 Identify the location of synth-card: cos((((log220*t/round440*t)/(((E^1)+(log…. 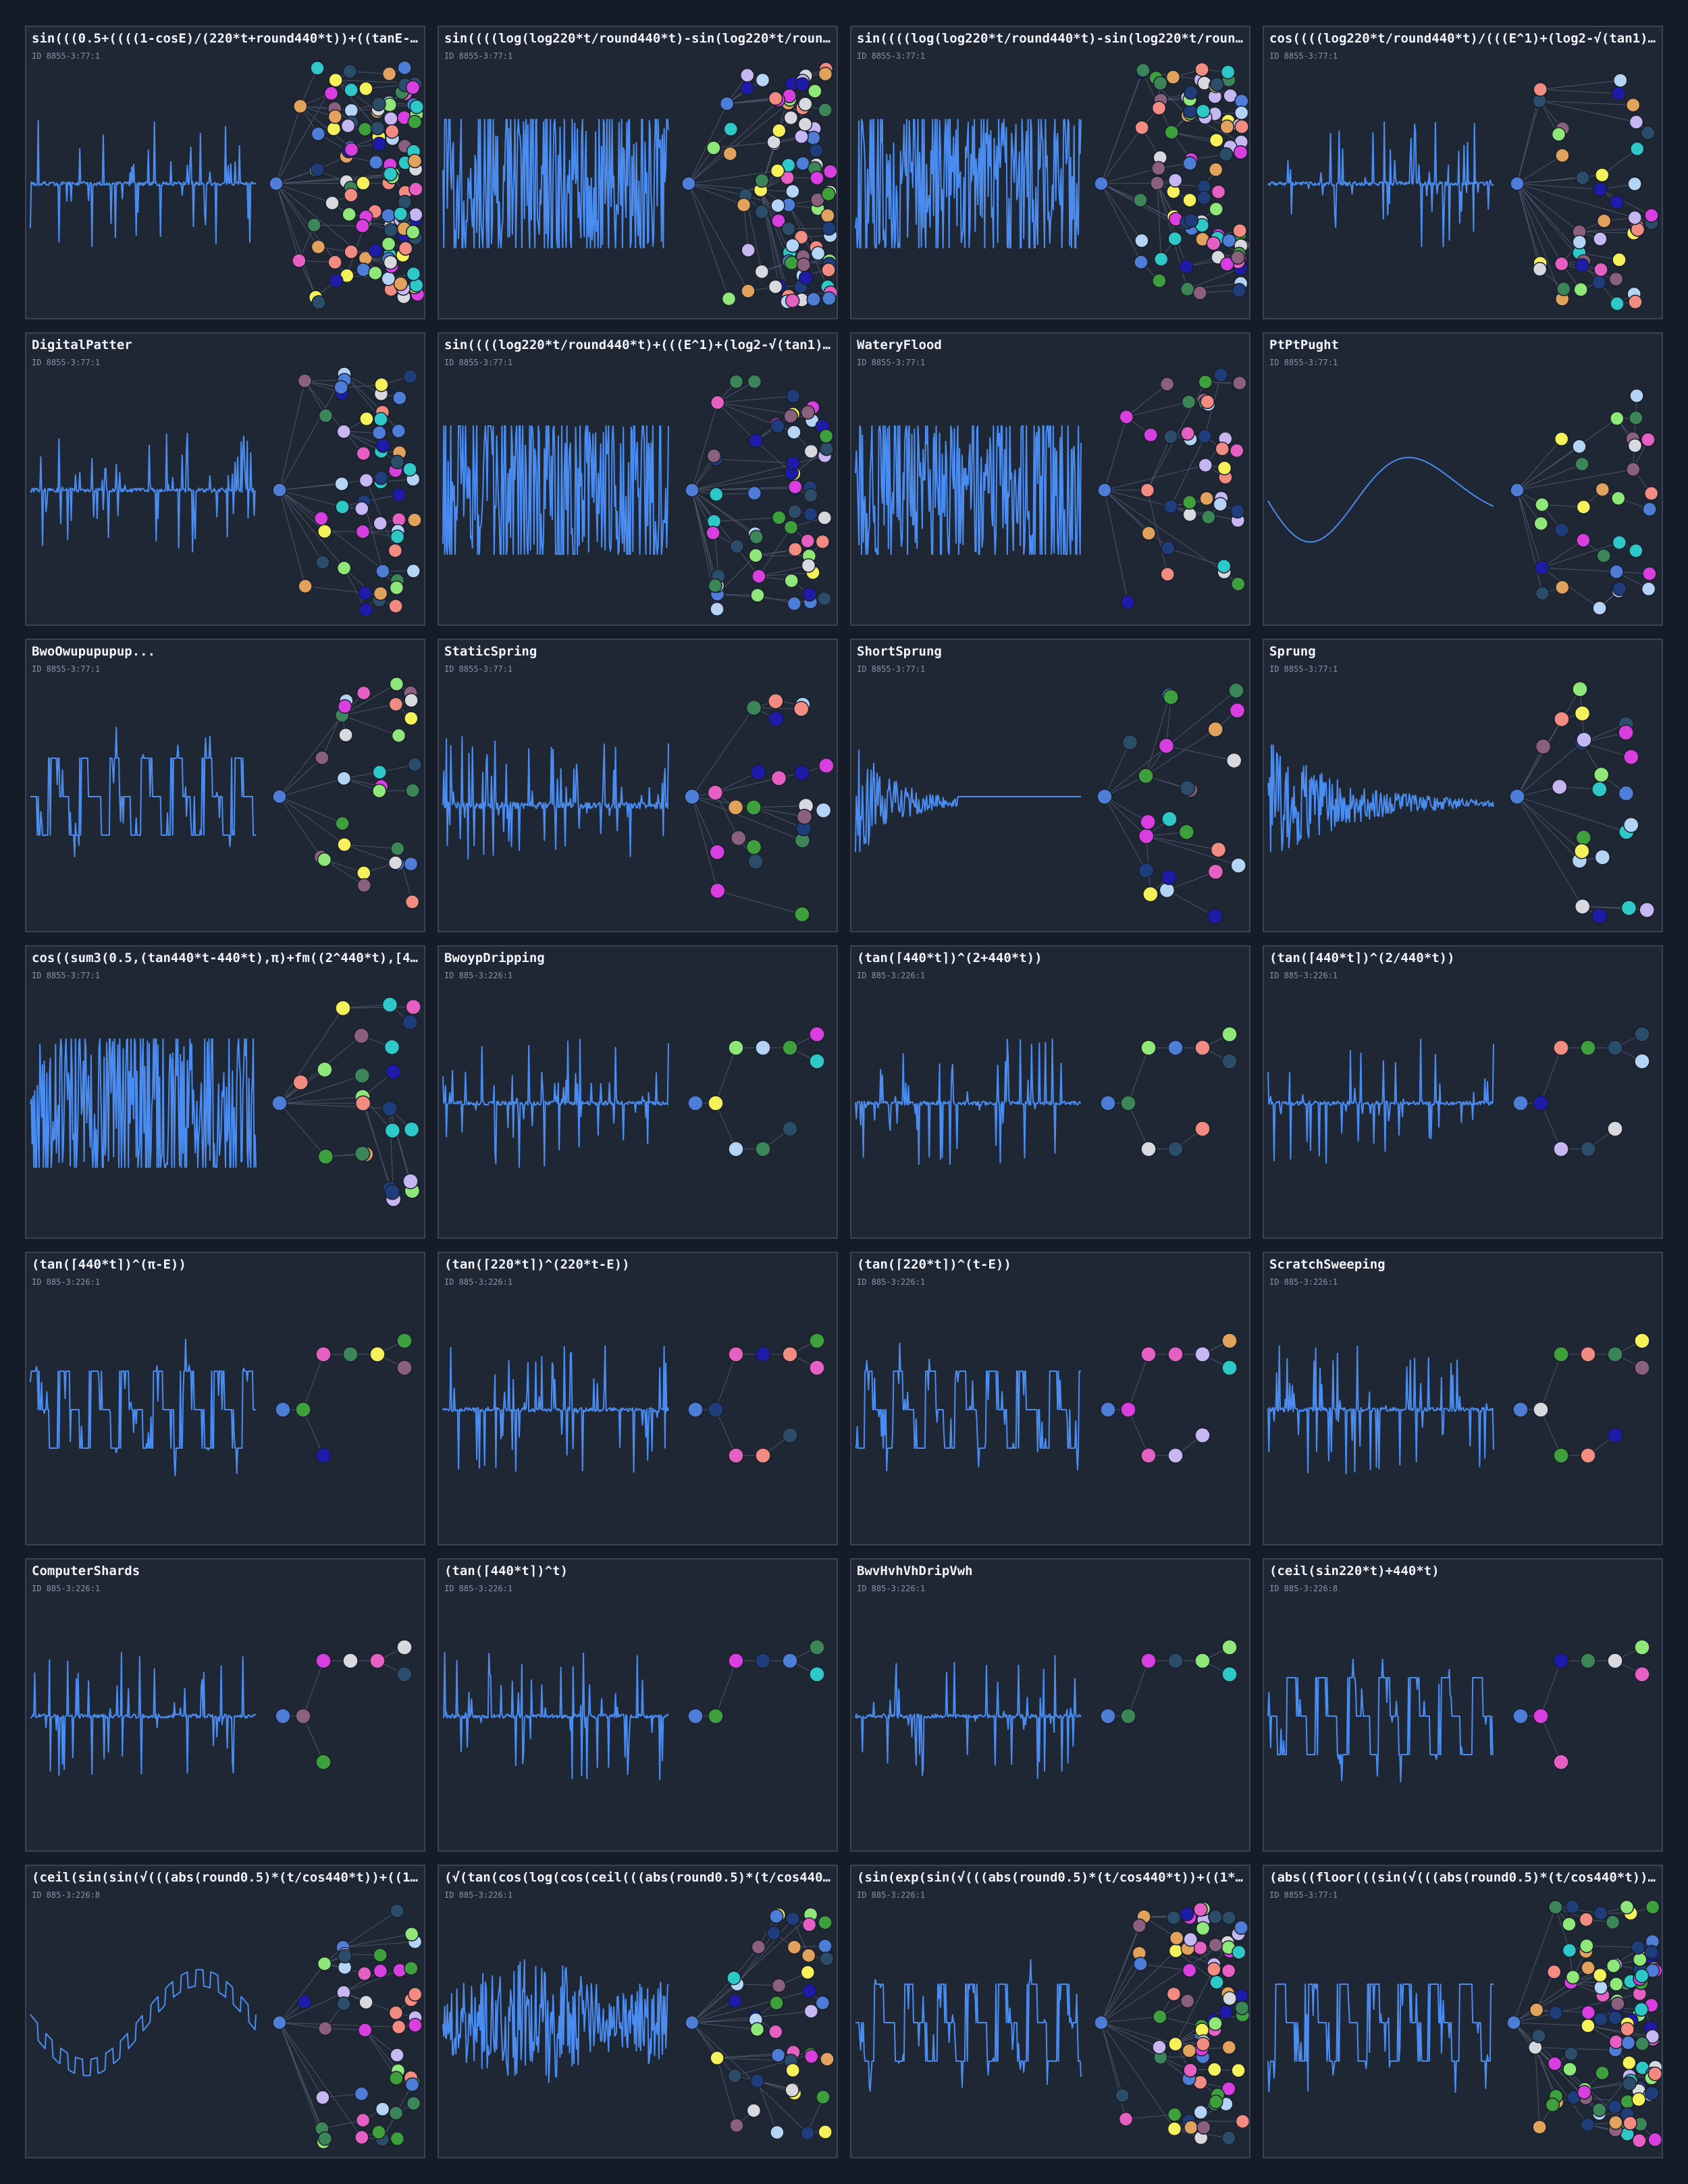
(1463, 172).